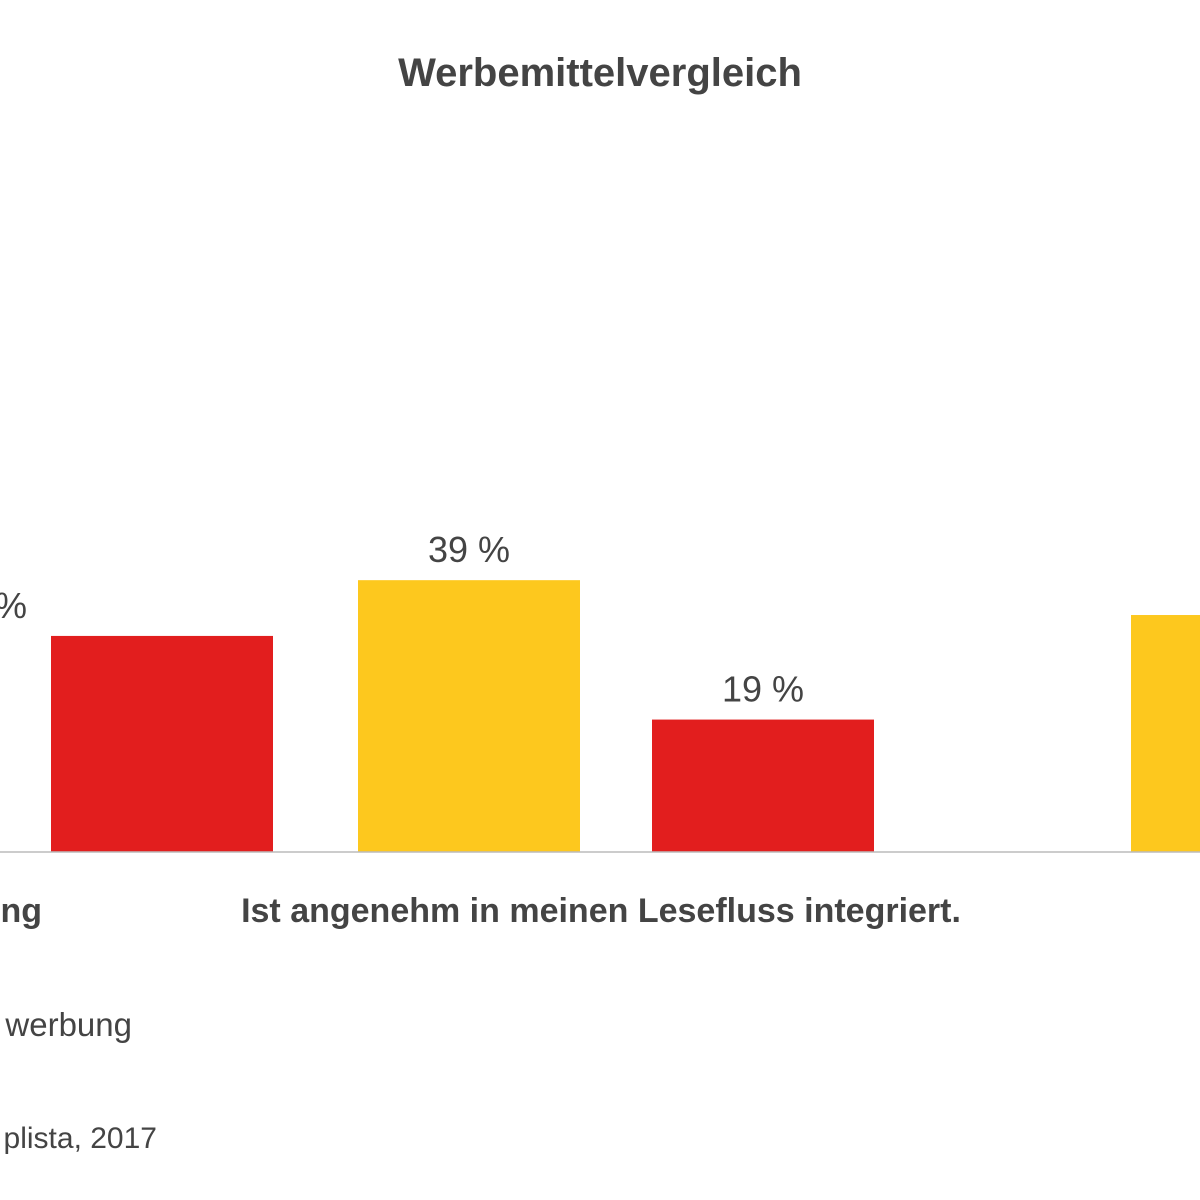 This screenshot has width=1200, height=1200. Describe the element at coordinates (469, 549) in the screenshot. I see `data-label-1: 39 %` at that location.